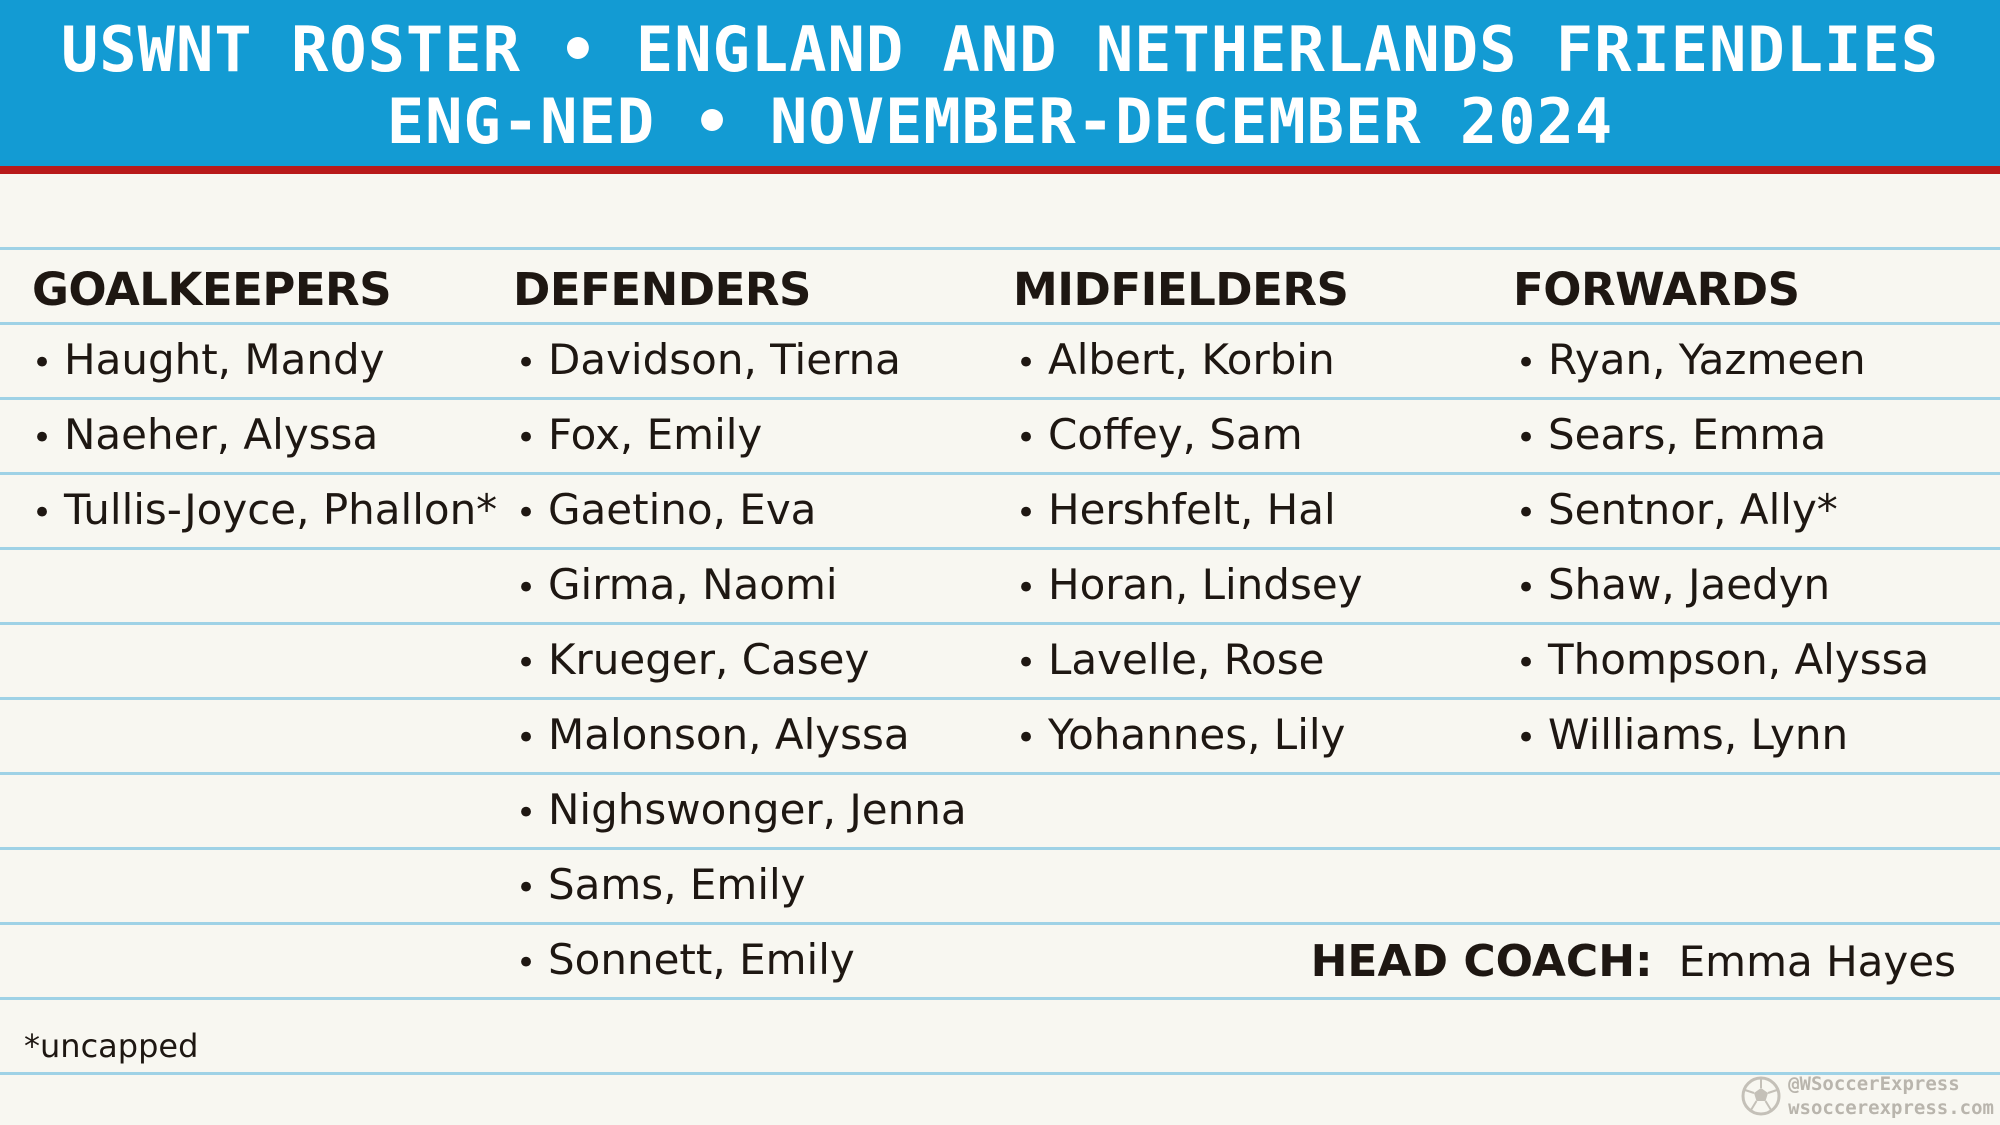  Describe the element at coordinates (677, 884) in the screenshot. I see `player-name: Sams, Emily` at that location.